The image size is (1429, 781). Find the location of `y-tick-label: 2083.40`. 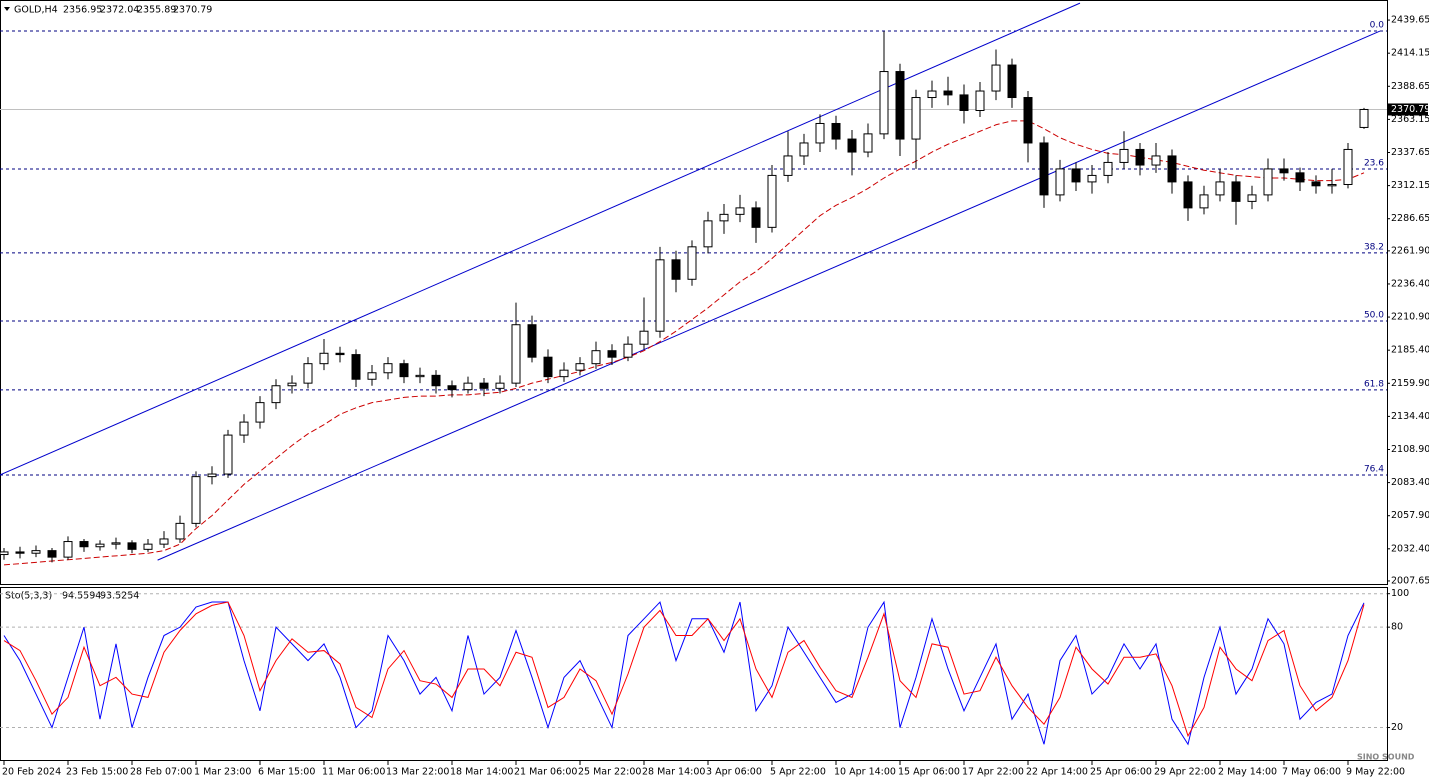

y-tick-label: 2083.40 is located at coordinates (1410, 482).